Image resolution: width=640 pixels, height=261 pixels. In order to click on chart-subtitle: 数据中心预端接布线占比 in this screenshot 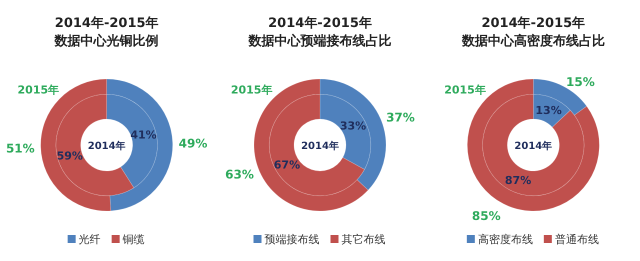, I will do `click(320, 41)`.